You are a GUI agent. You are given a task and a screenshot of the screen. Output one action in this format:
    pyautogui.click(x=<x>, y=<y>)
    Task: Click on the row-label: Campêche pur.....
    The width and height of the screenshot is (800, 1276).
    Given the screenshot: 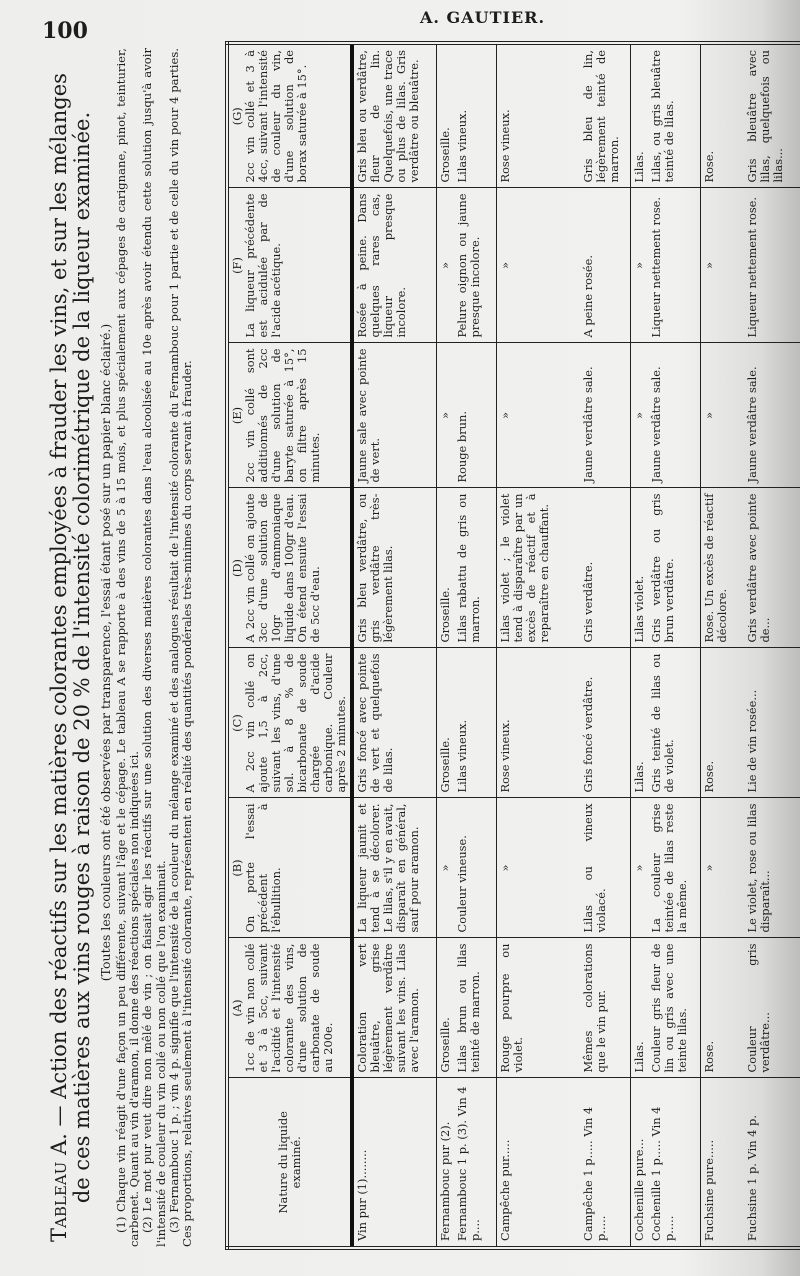 What is the action you would take?
    pyautogui.click(x=538, y=1163)
    